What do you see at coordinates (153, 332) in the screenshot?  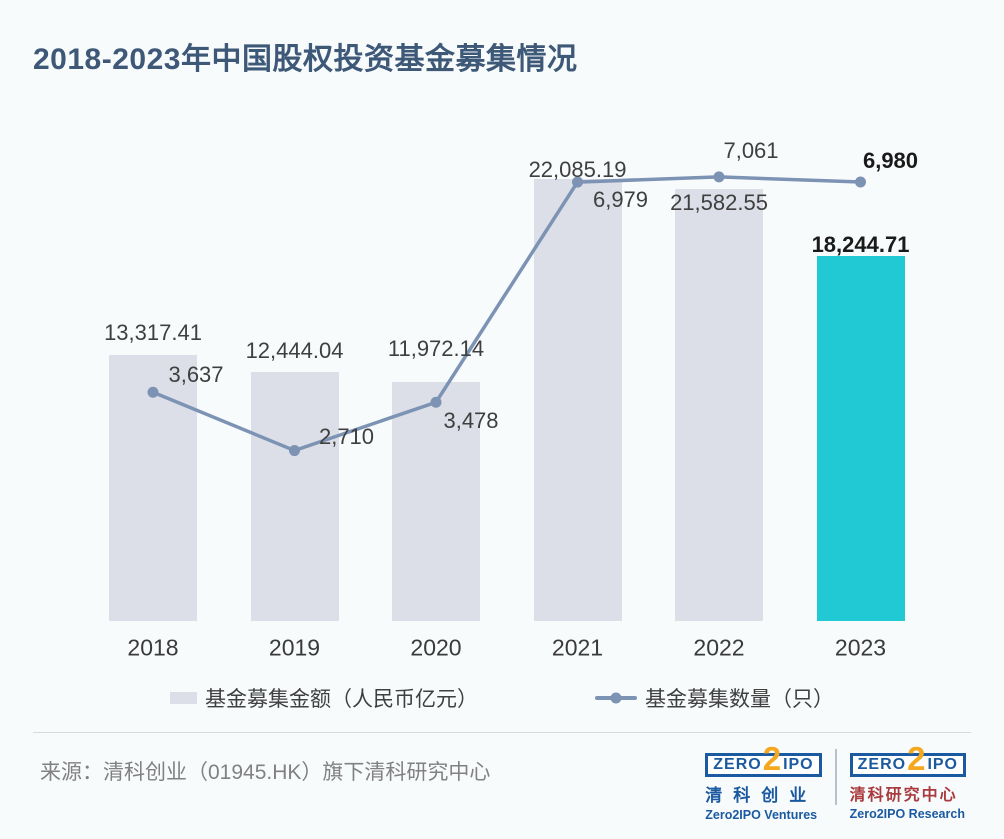 I see `bar-value-label-2018: 13,317.41` at bounding box center [153, 332].